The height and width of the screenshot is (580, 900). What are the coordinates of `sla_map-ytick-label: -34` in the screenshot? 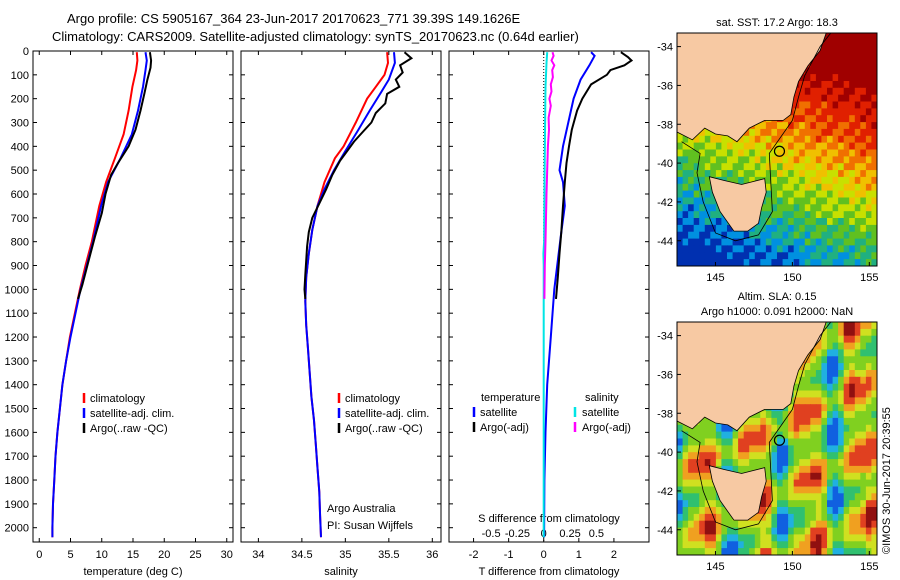 It's located at (665, 337).